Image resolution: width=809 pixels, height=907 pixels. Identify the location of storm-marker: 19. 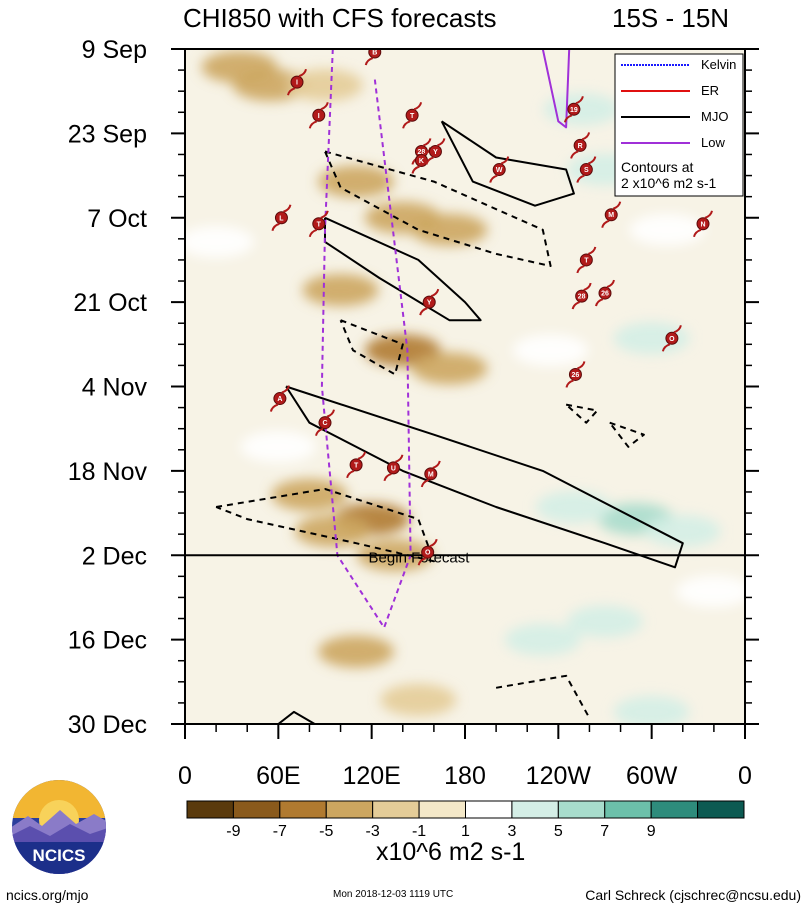
(573, 109).